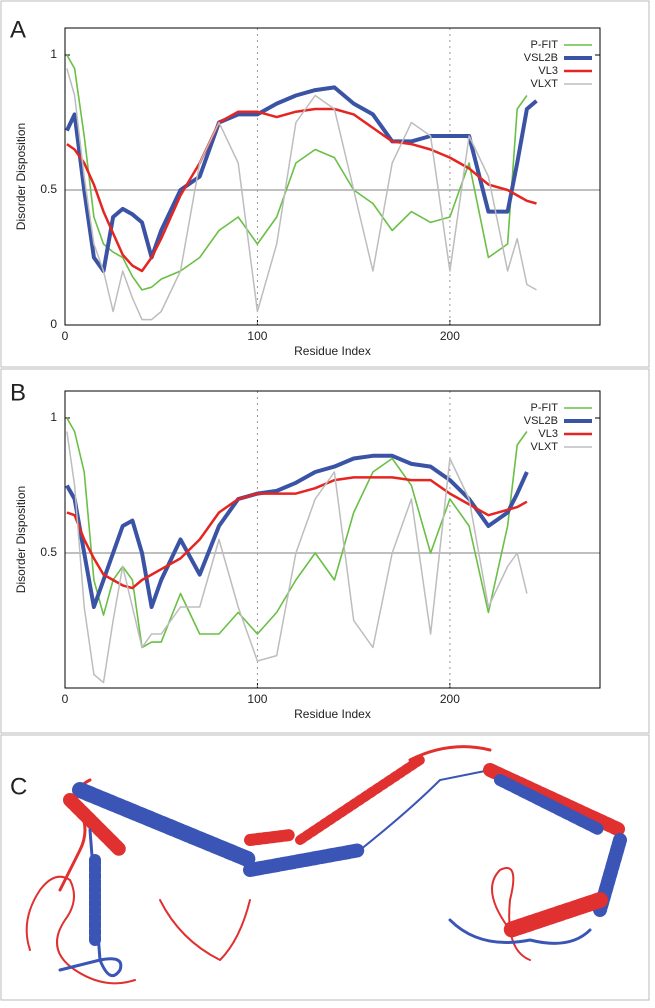  I want to click on panel-label: B, so click(18, 392).